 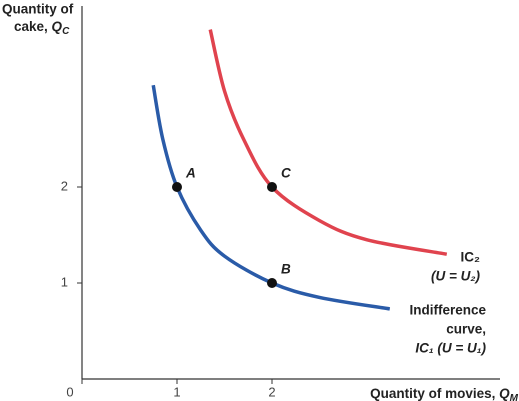 What do you see at coordinates (64, 281) in the screenshot?
I see `y-tick-label: 1` at bounding box center [64, 281].